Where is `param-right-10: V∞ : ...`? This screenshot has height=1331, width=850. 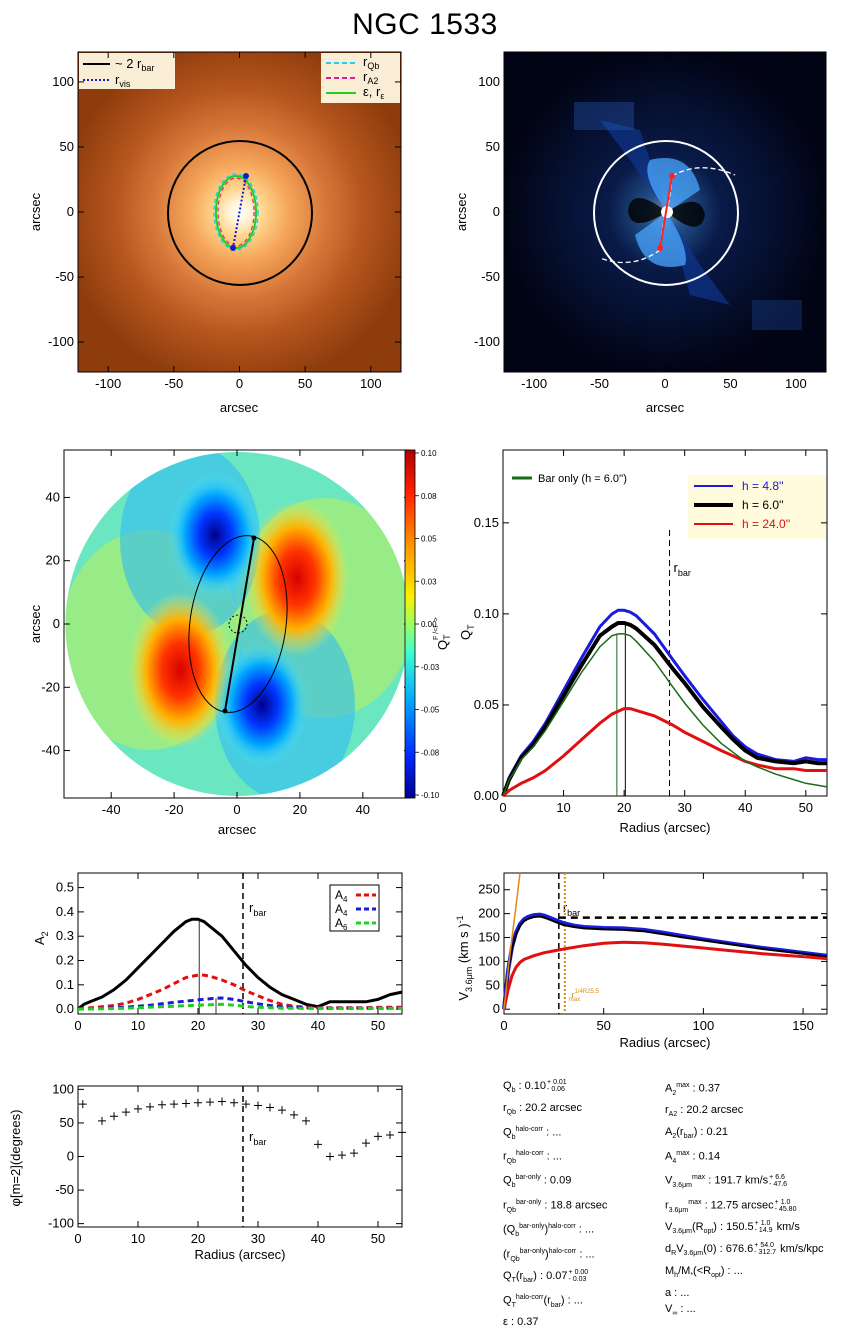 param-right-10: V∞ : ... is located at coordinates (680, 1310).